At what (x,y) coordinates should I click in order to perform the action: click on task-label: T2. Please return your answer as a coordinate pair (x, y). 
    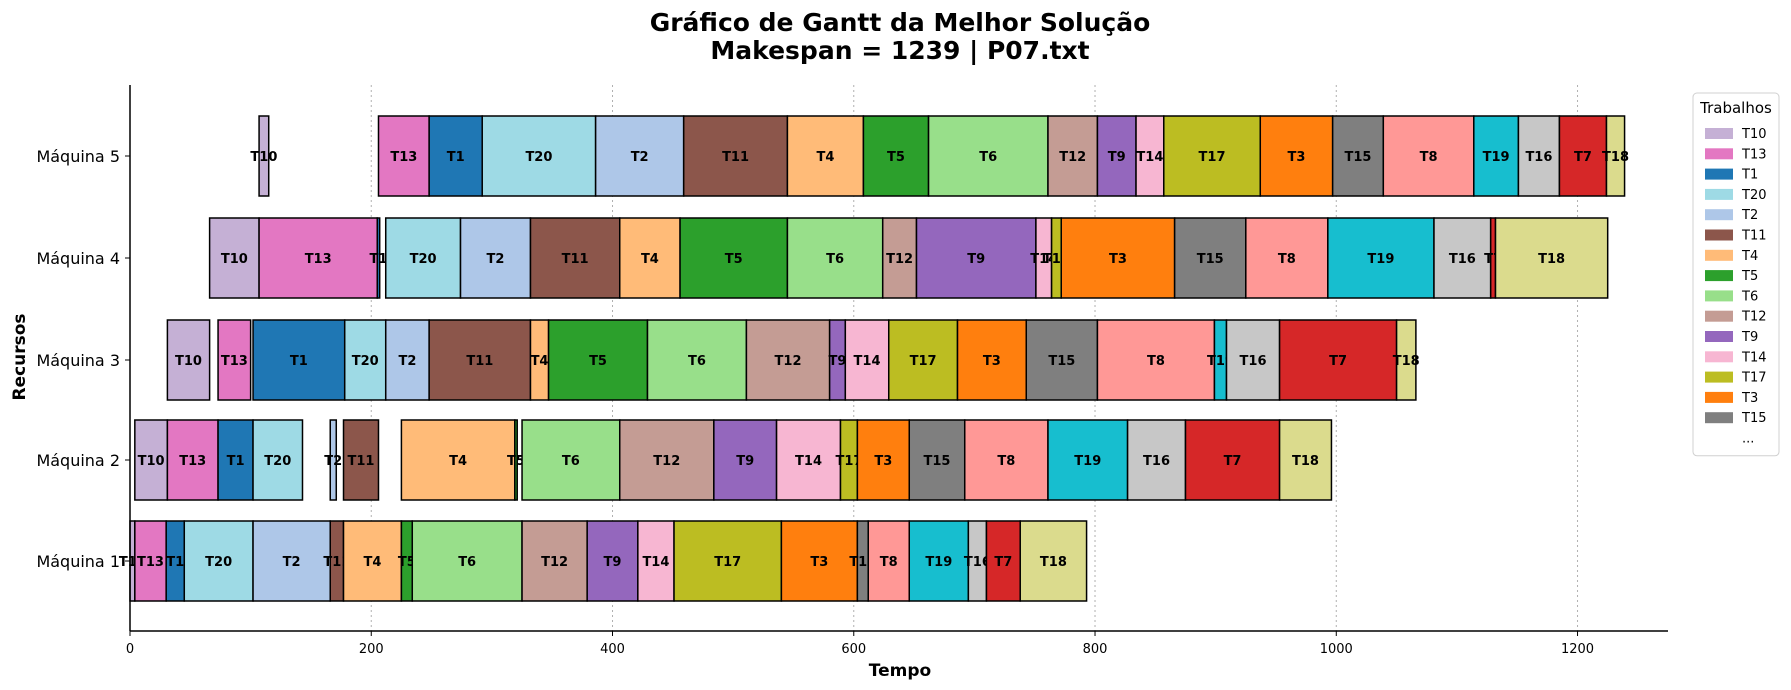
    Looking at the image, I should click on (496, 259).